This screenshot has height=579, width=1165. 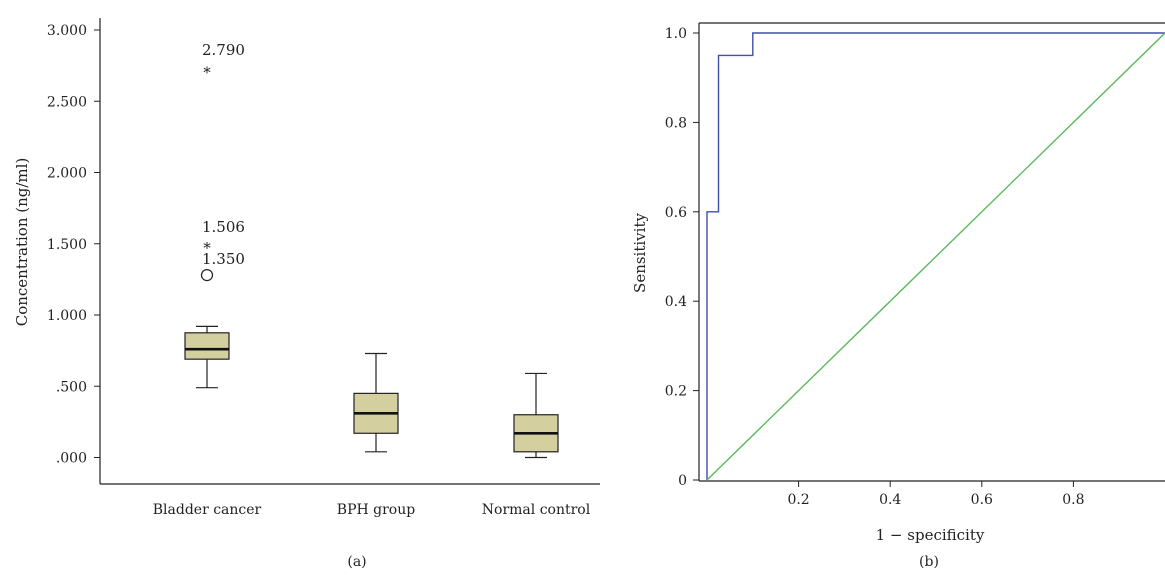 I want to click on y-axis-title: Concentration (ng/ml), so click(x=22, y=242).